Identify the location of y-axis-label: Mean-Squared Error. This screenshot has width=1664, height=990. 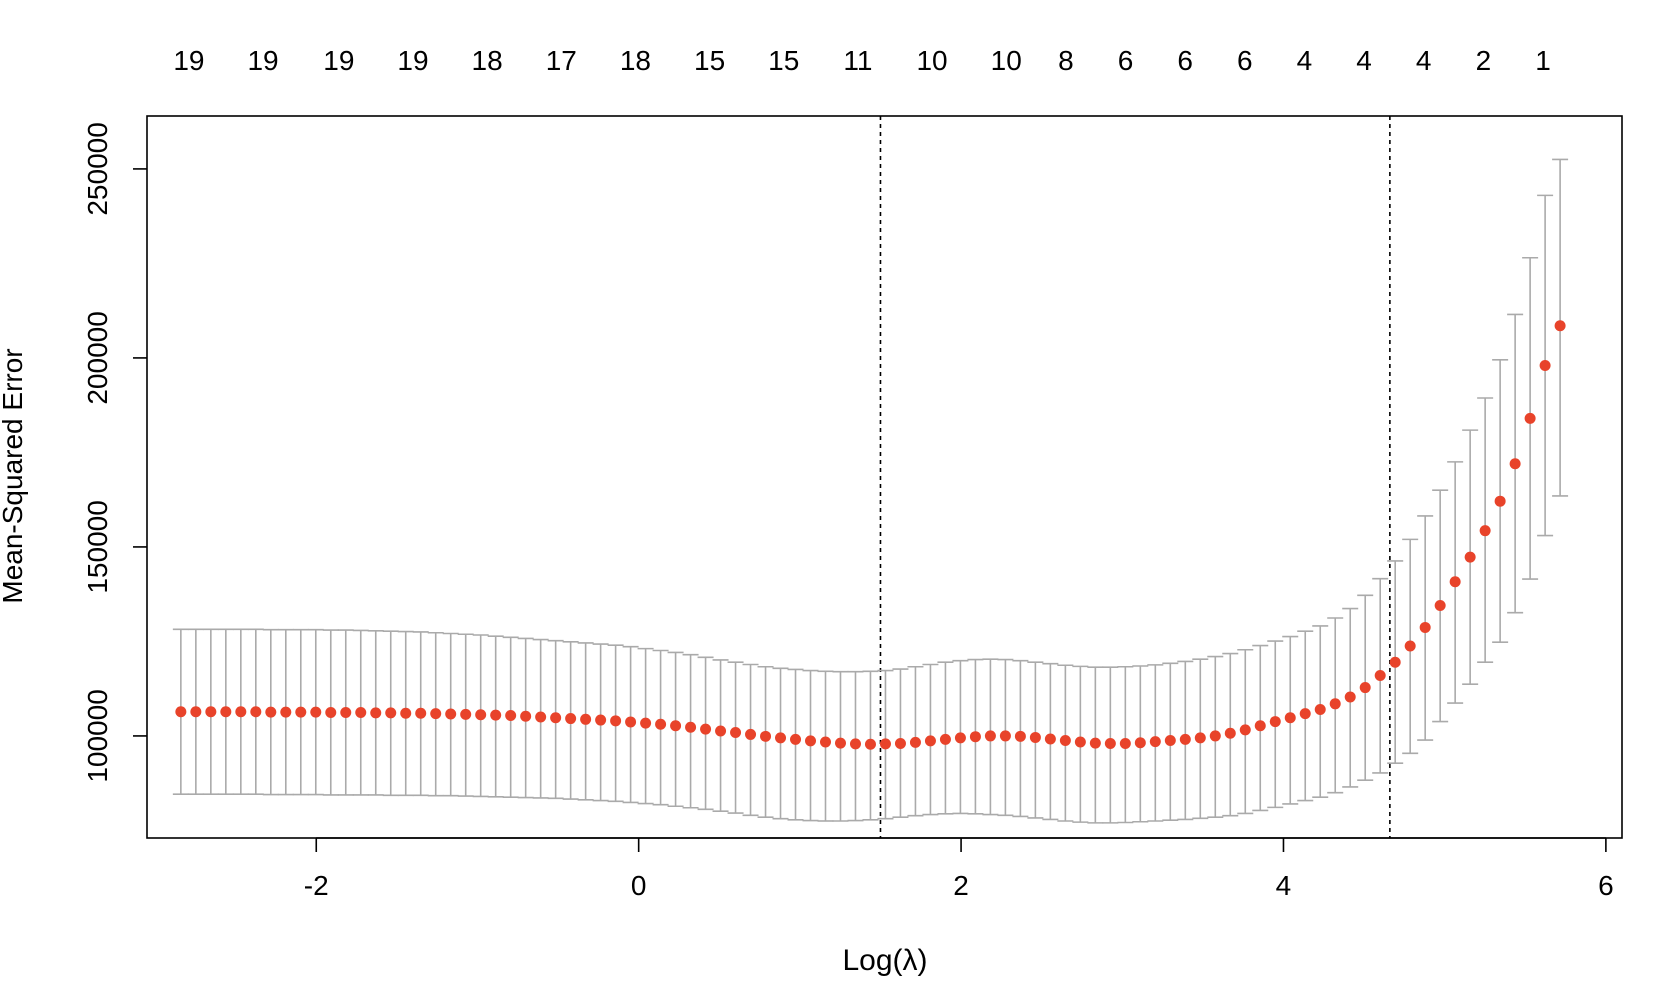
(14, 475).